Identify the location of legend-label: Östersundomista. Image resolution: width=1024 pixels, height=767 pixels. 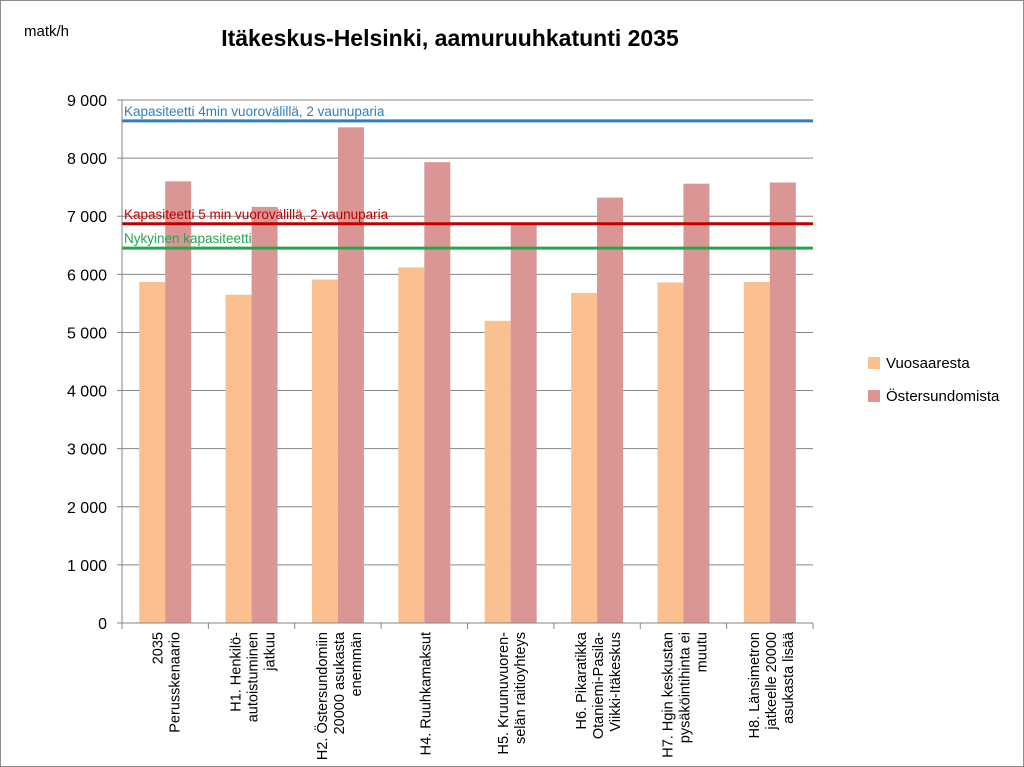
(943, 396).